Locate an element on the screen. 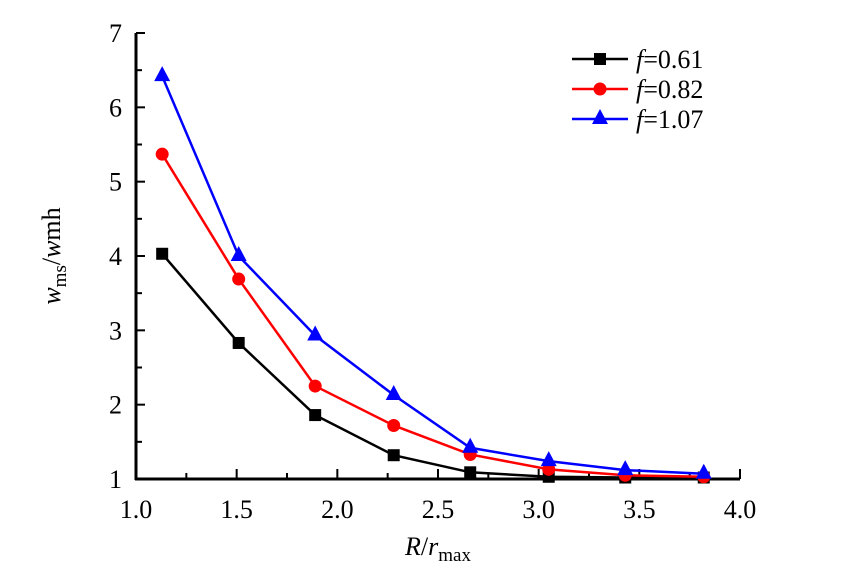 The image size is (846, 577). legend-item: f=0.82 is located at coordinates (637, 89).